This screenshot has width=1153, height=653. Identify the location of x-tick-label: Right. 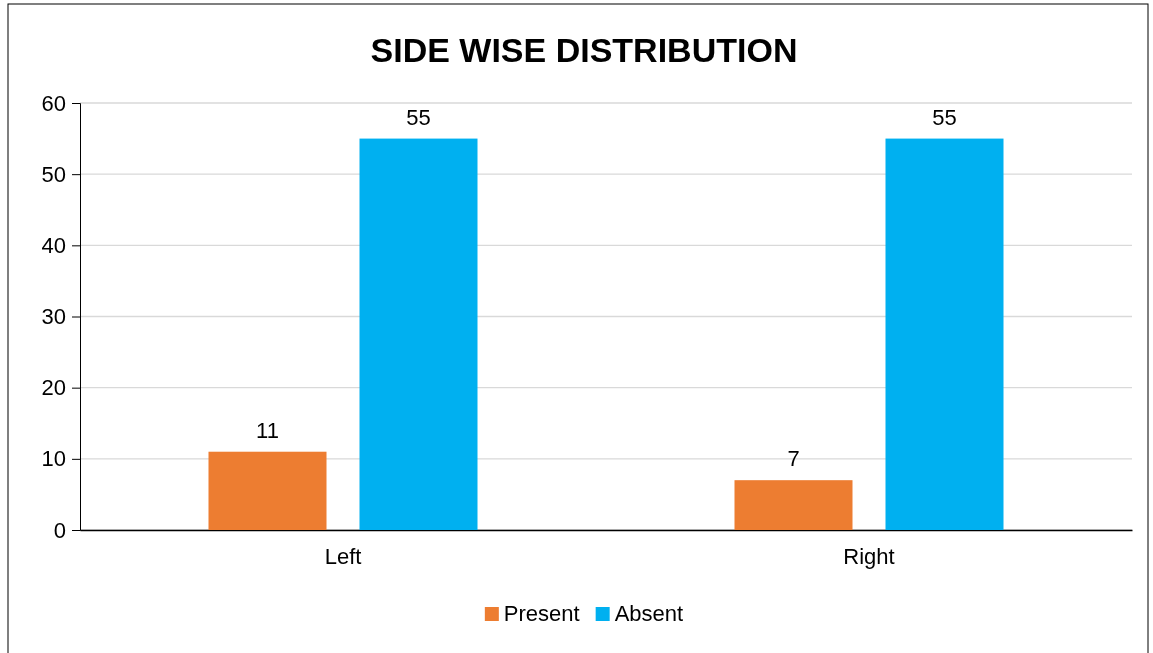
(869, 556).